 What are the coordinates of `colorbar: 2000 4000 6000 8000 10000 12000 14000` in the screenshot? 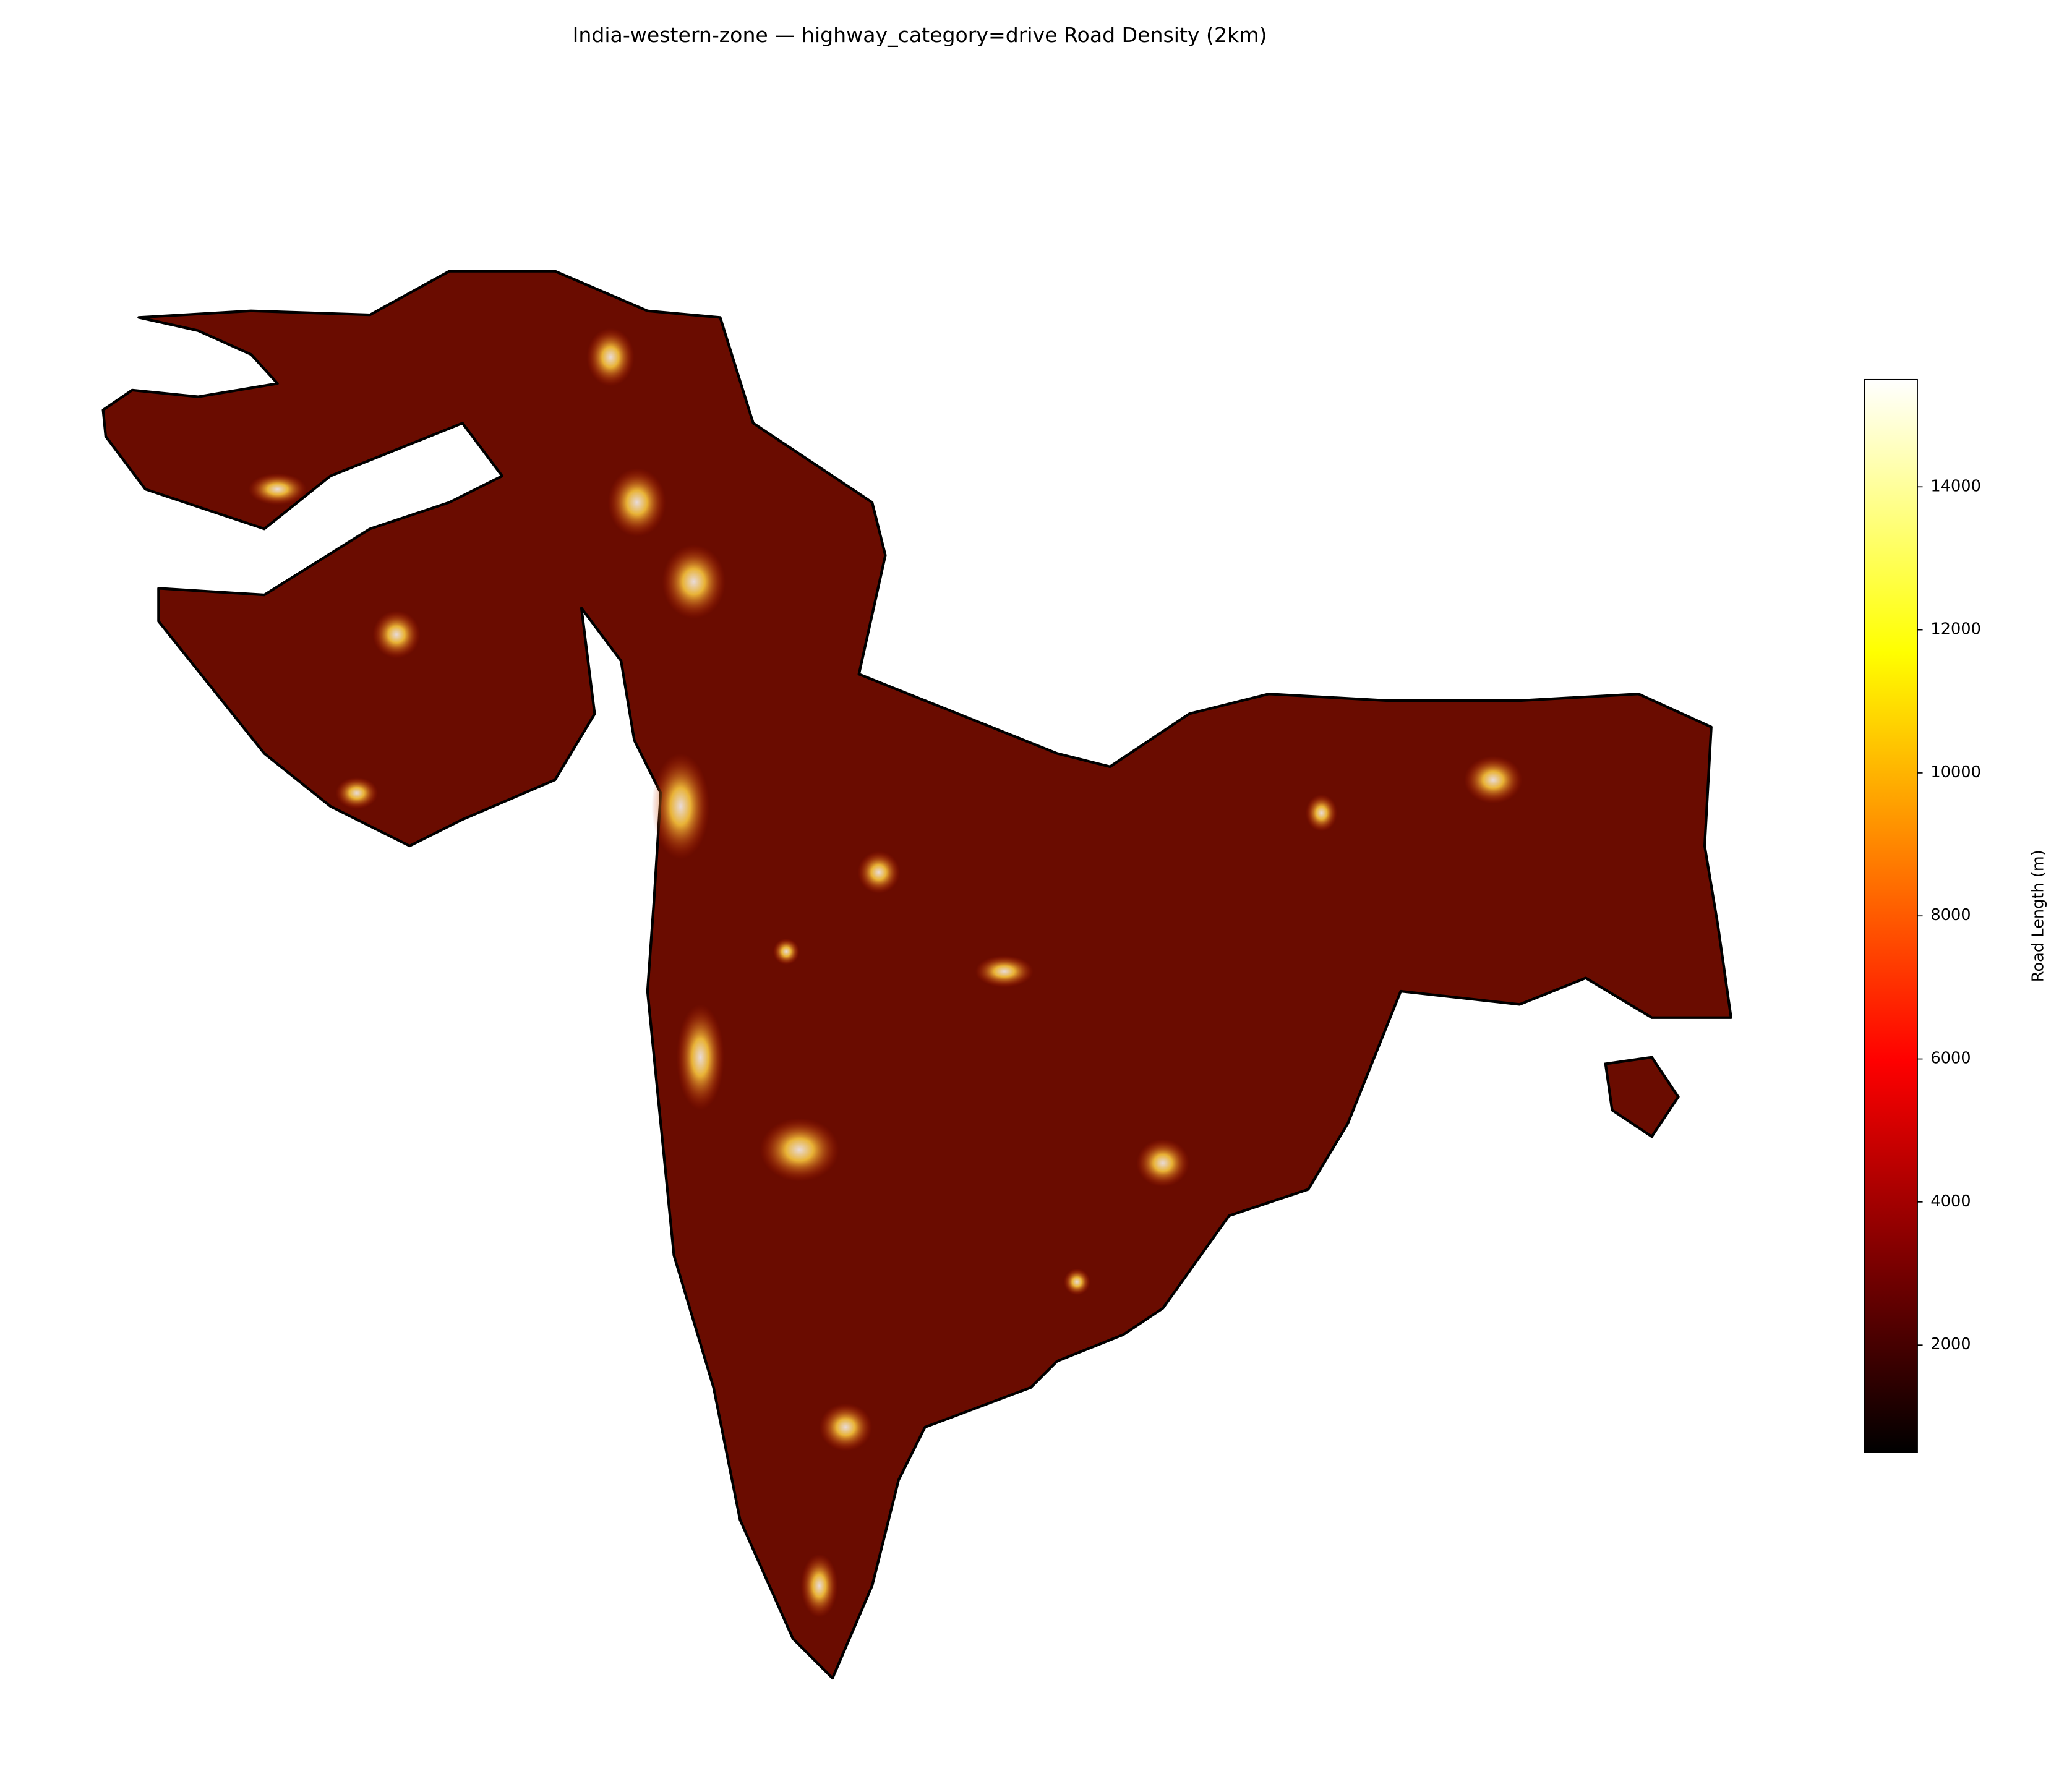 It's located at (1922, 916).